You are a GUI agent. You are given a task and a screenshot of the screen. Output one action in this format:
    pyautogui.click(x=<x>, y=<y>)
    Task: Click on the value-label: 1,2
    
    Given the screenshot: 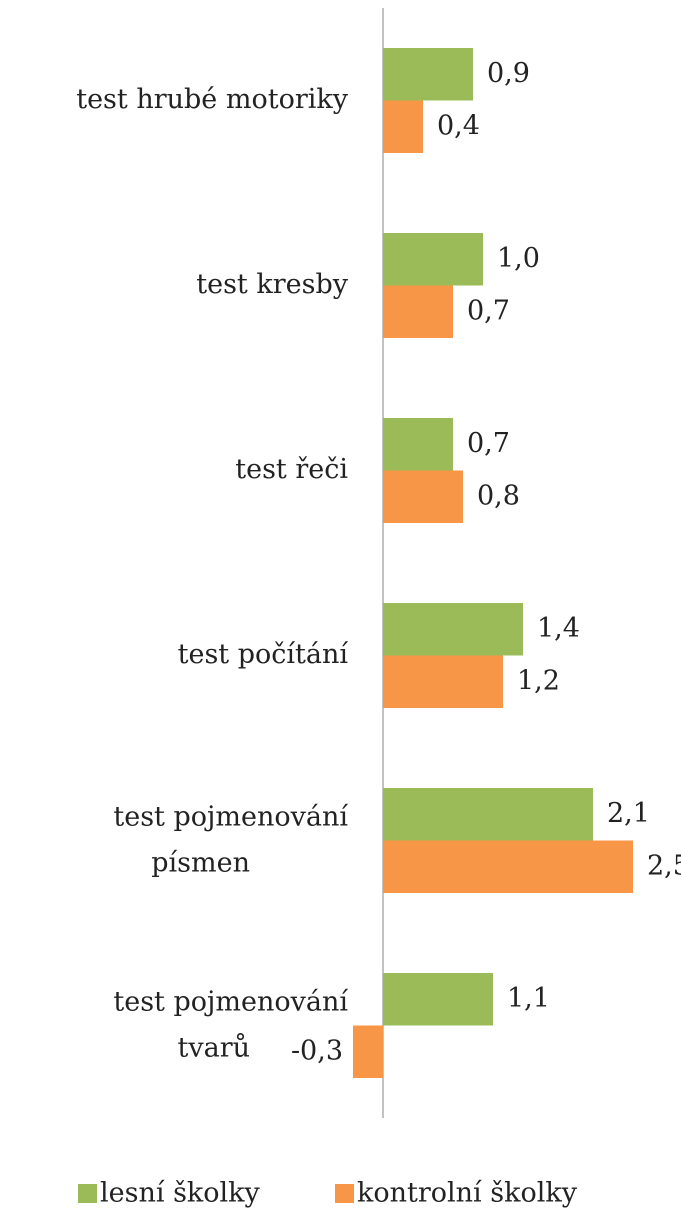 What is the action you would take?
    pyautogui.click(x=538, y=680)
    